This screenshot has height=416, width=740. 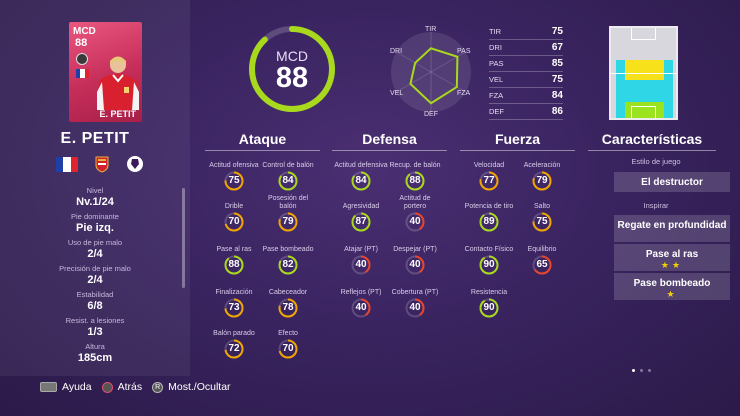 What do you see at coordinates (644, 91) in the screenshot?
I see `zone-center-mid` at bounding box center [644, 91].